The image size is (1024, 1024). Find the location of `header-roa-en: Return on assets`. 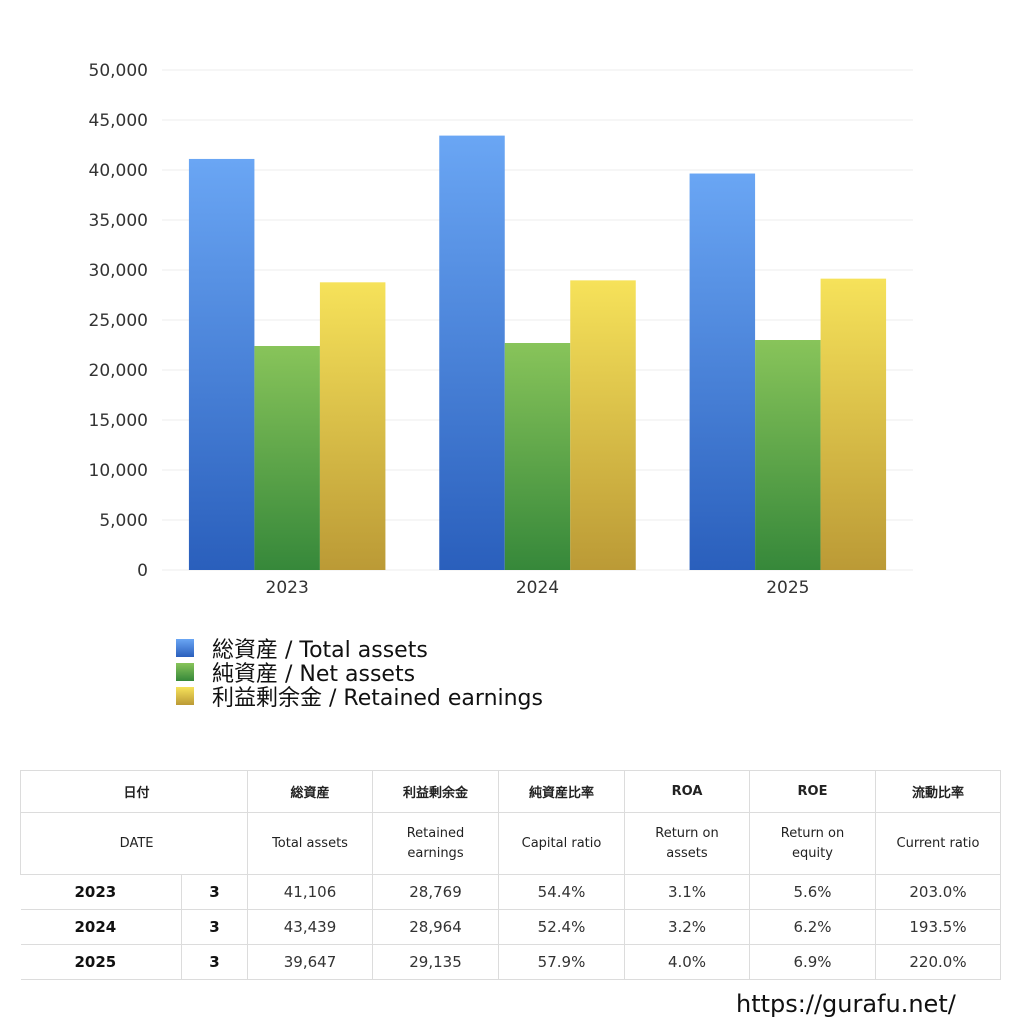

header-roa-en: Return on assets is located at coordinates (687, 843).